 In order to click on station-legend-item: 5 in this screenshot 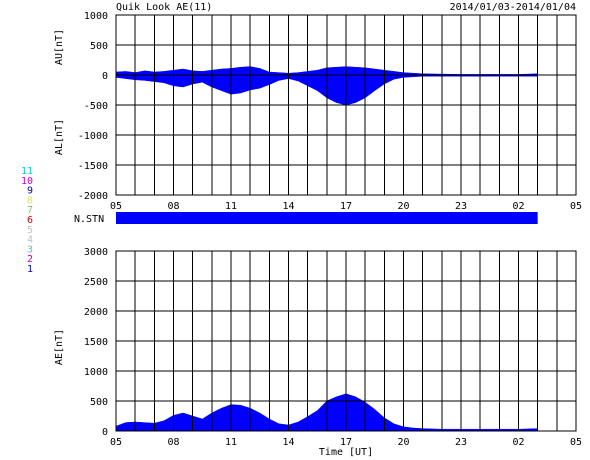, I will do `click(30, 230)`.